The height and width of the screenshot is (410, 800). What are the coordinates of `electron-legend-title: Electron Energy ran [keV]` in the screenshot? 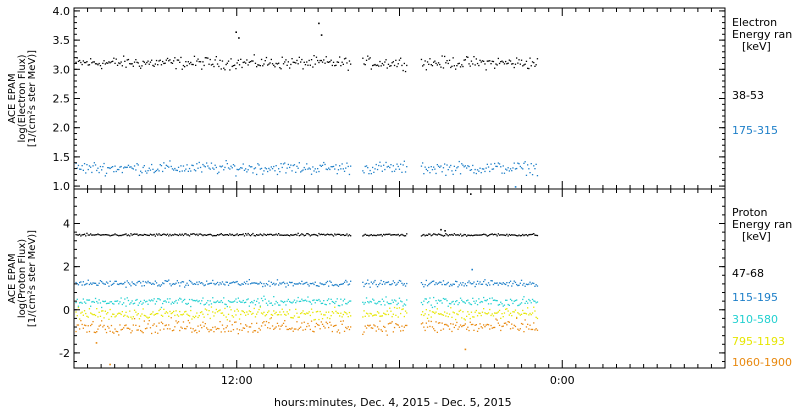 It's located at (762, 35).